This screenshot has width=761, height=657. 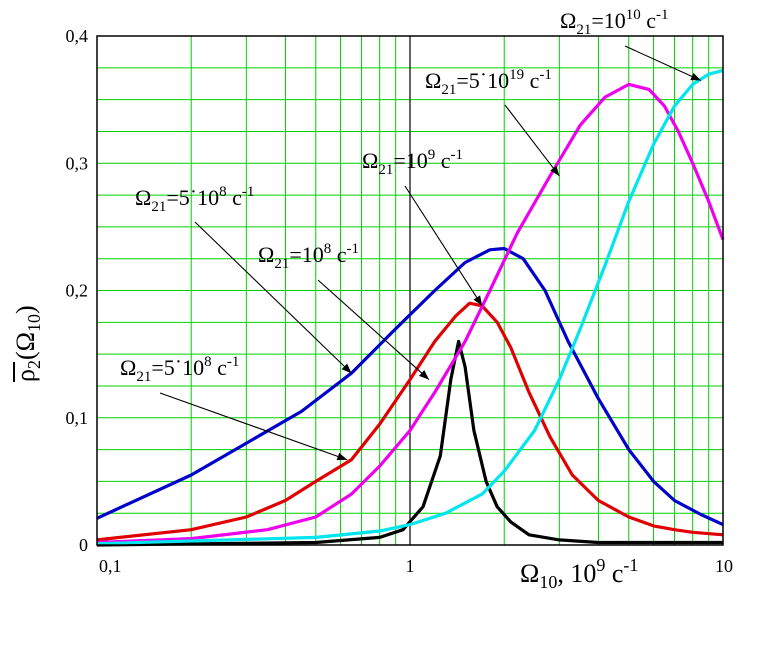 What do you see at coordinates (631, 44) in the screenshot?
I see `annotation-1: Ω21=1010 с-1` at bounding box center [631, 44].